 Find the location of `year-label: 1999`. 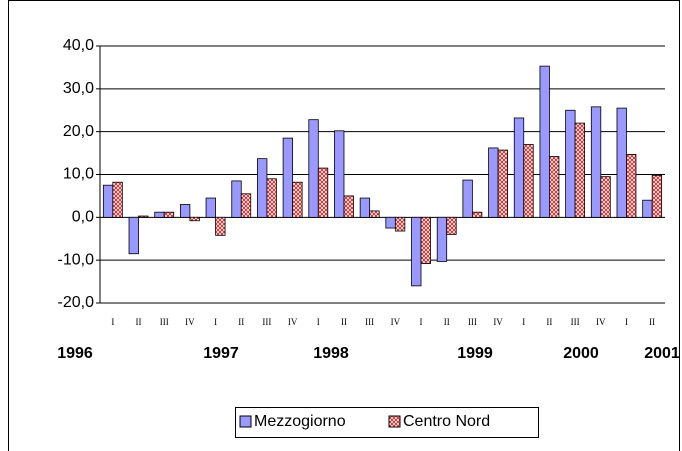

year-label: 1999 is located at coordinates (475, 353).